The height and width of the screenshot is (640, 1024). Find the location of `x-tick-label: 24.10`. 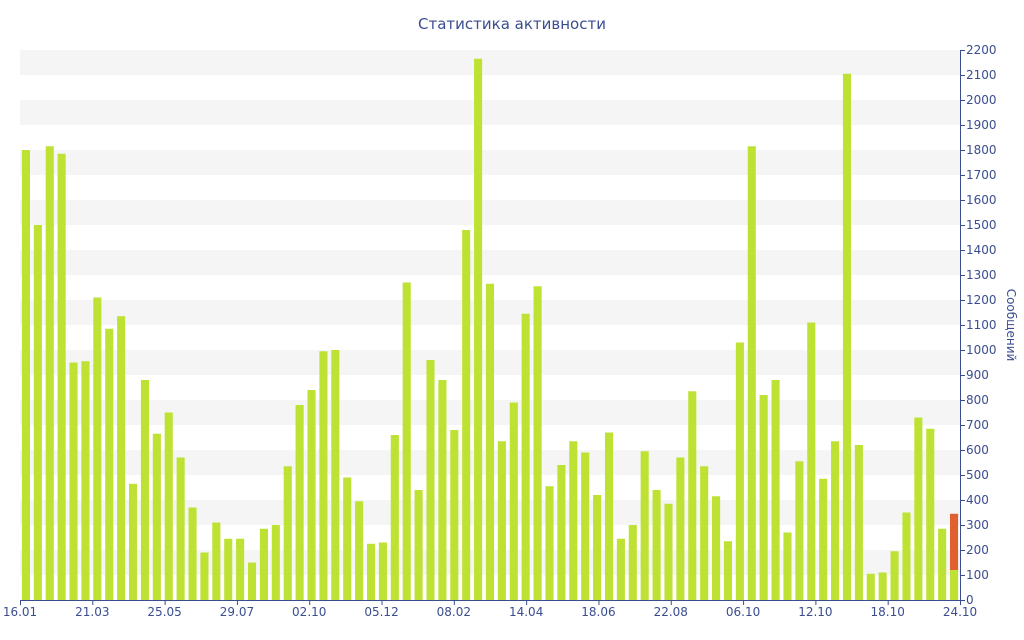

x-tick-label: 24.10 is located at coordinates (960, 612).